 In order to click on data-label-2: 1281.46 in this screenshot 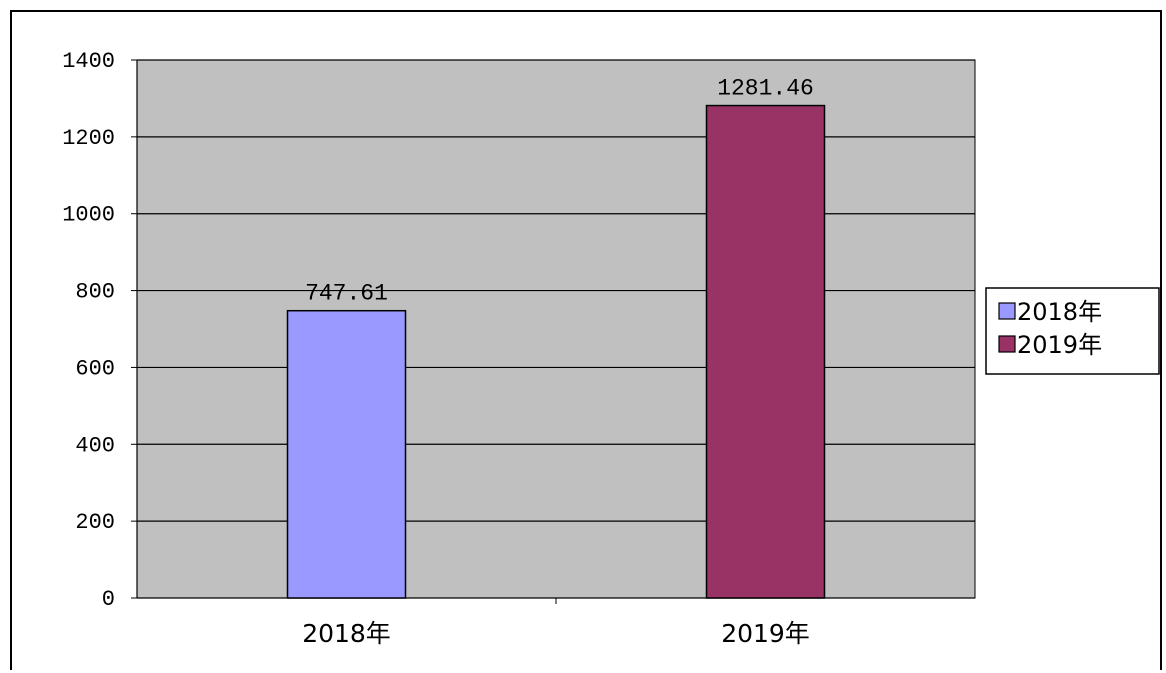, I will do `click(765, 89)`.